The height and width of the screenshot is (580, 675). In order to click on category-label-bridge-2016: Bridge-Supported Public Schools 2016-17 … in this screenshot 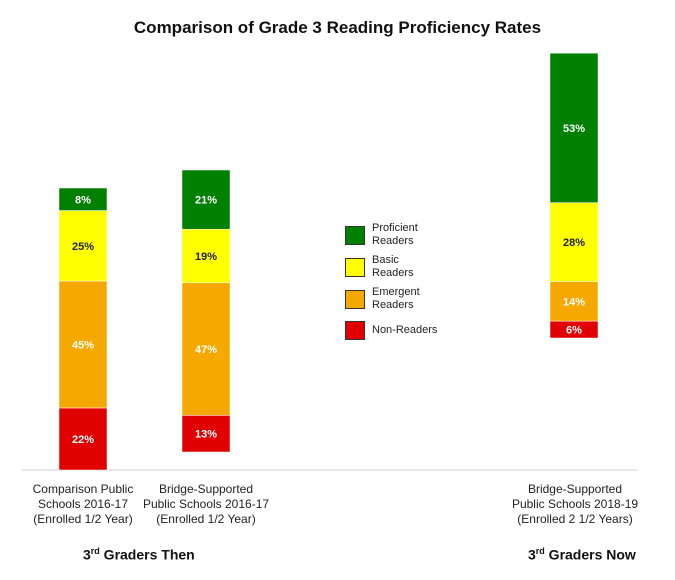, I will do `click(206, 504)`.